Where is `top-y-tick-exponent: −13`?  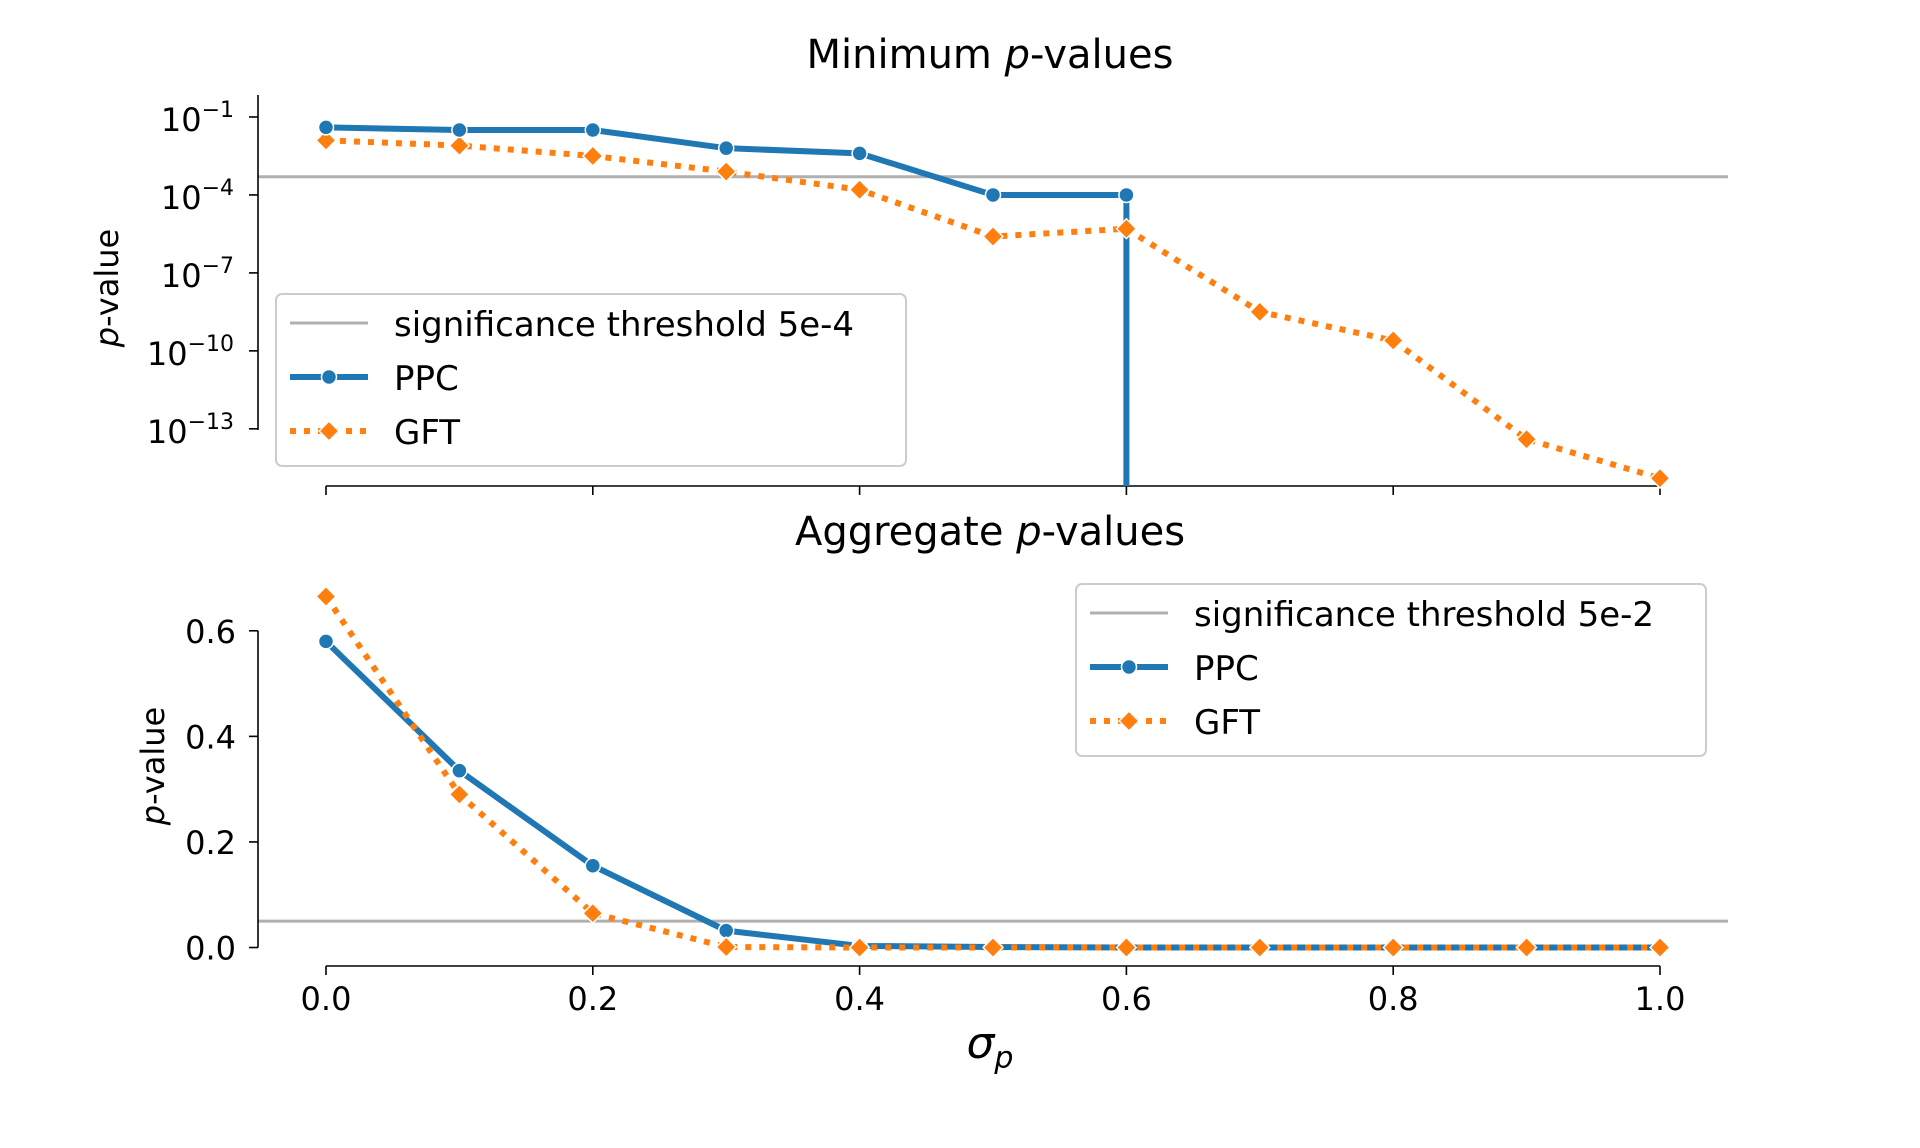 top-y-tick-exponent: −13 is located at coordinates (211, 422).